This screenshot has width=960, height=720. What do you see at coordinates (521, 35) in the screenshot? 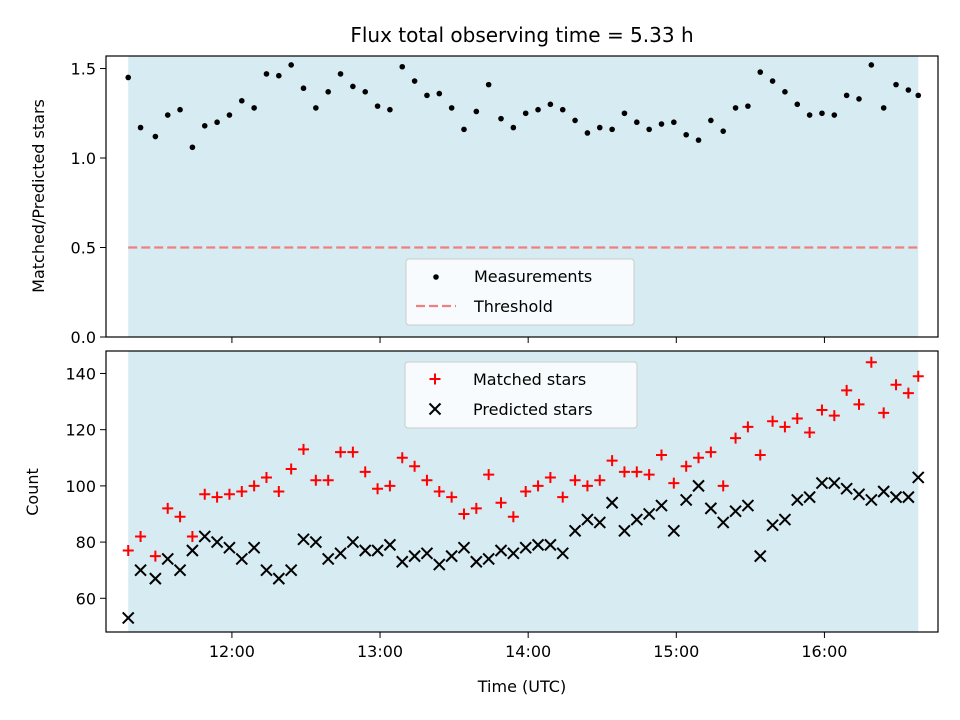
I see `chart-title: Flux total observing time = 5.33 h` at bounding box center [521, 35].